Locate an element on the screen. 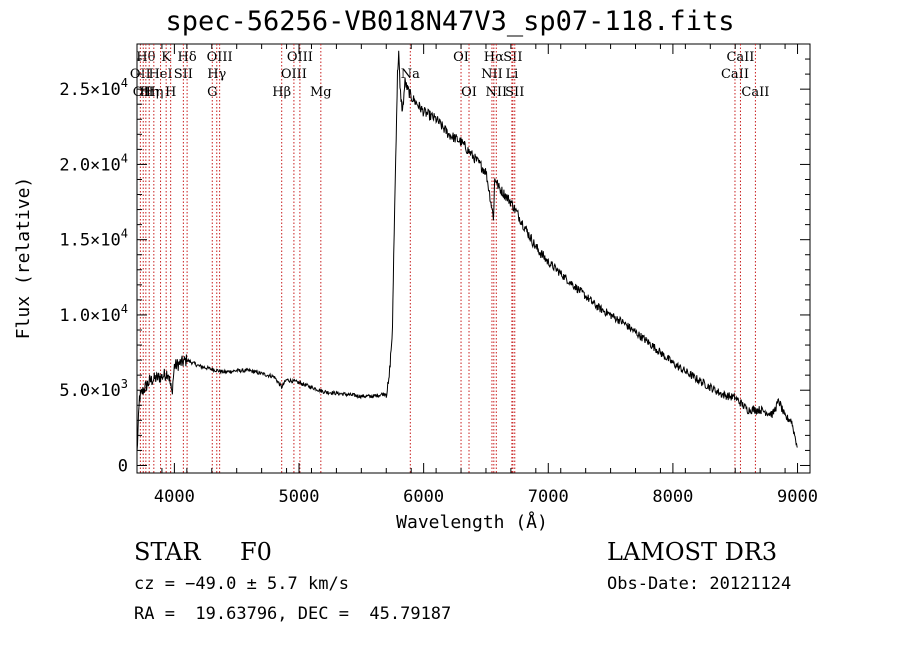 This screenshot has width=900, height=649. spectral-line-label: G is located at coordinates (212, 92).